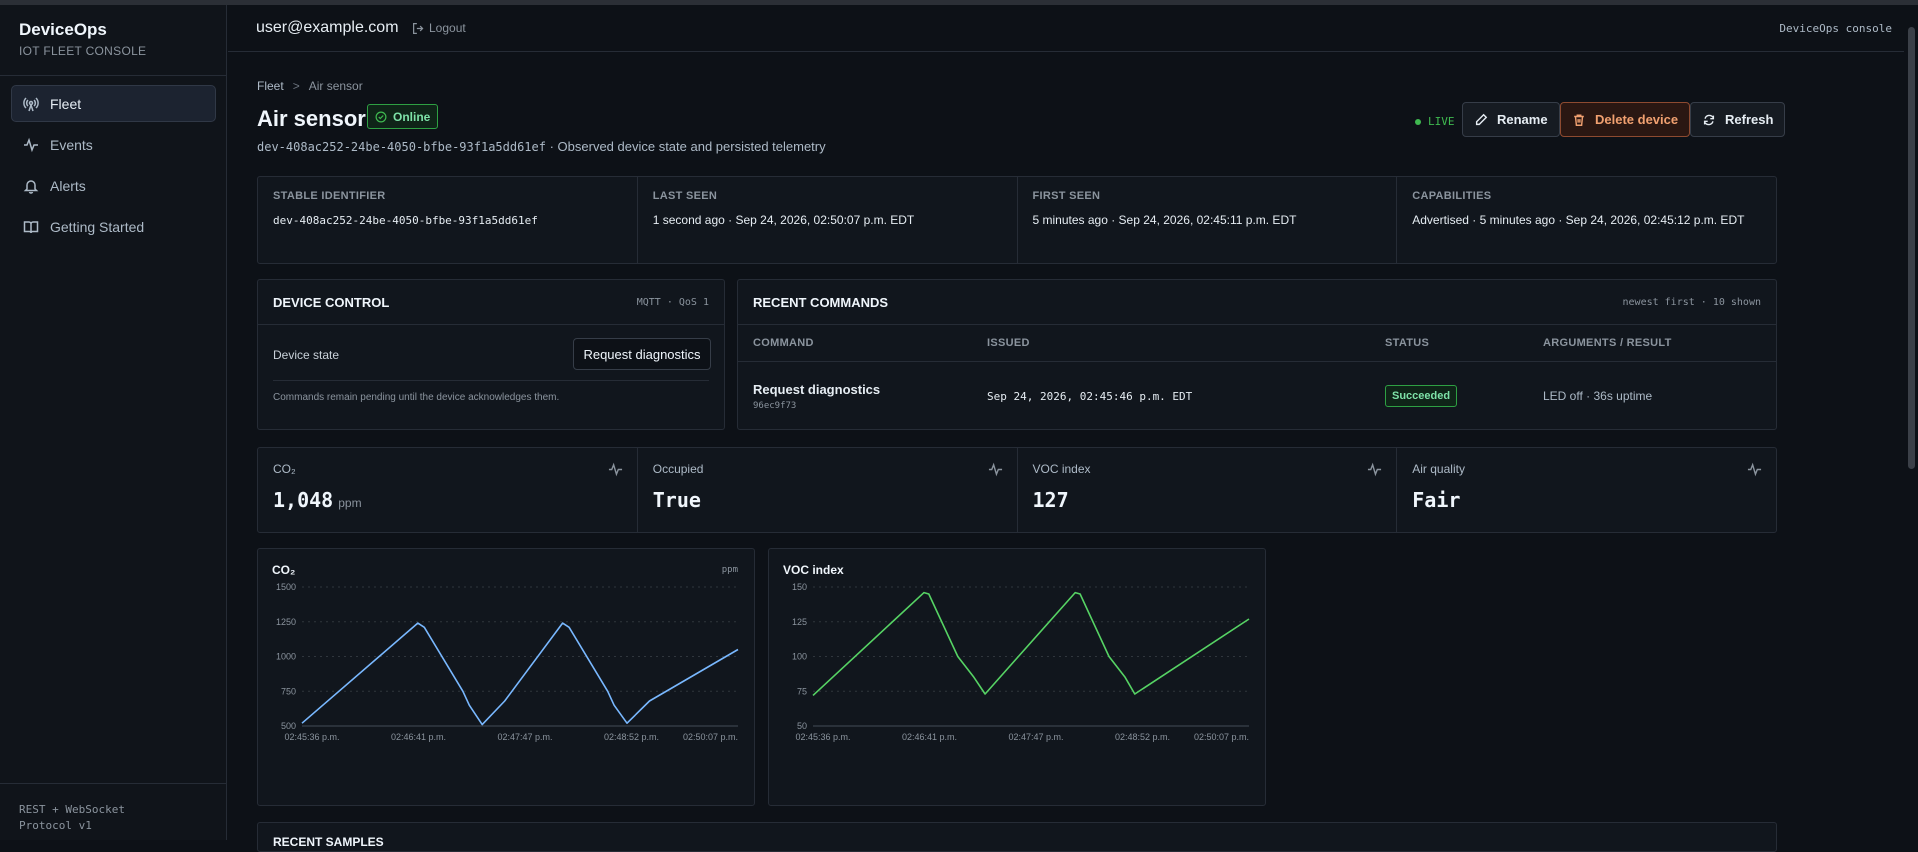  What do you see at coordinates (97, 226) in the screenshot?
I see `sidebar-item-label: Getting Started` at bounding box center [97, 226].